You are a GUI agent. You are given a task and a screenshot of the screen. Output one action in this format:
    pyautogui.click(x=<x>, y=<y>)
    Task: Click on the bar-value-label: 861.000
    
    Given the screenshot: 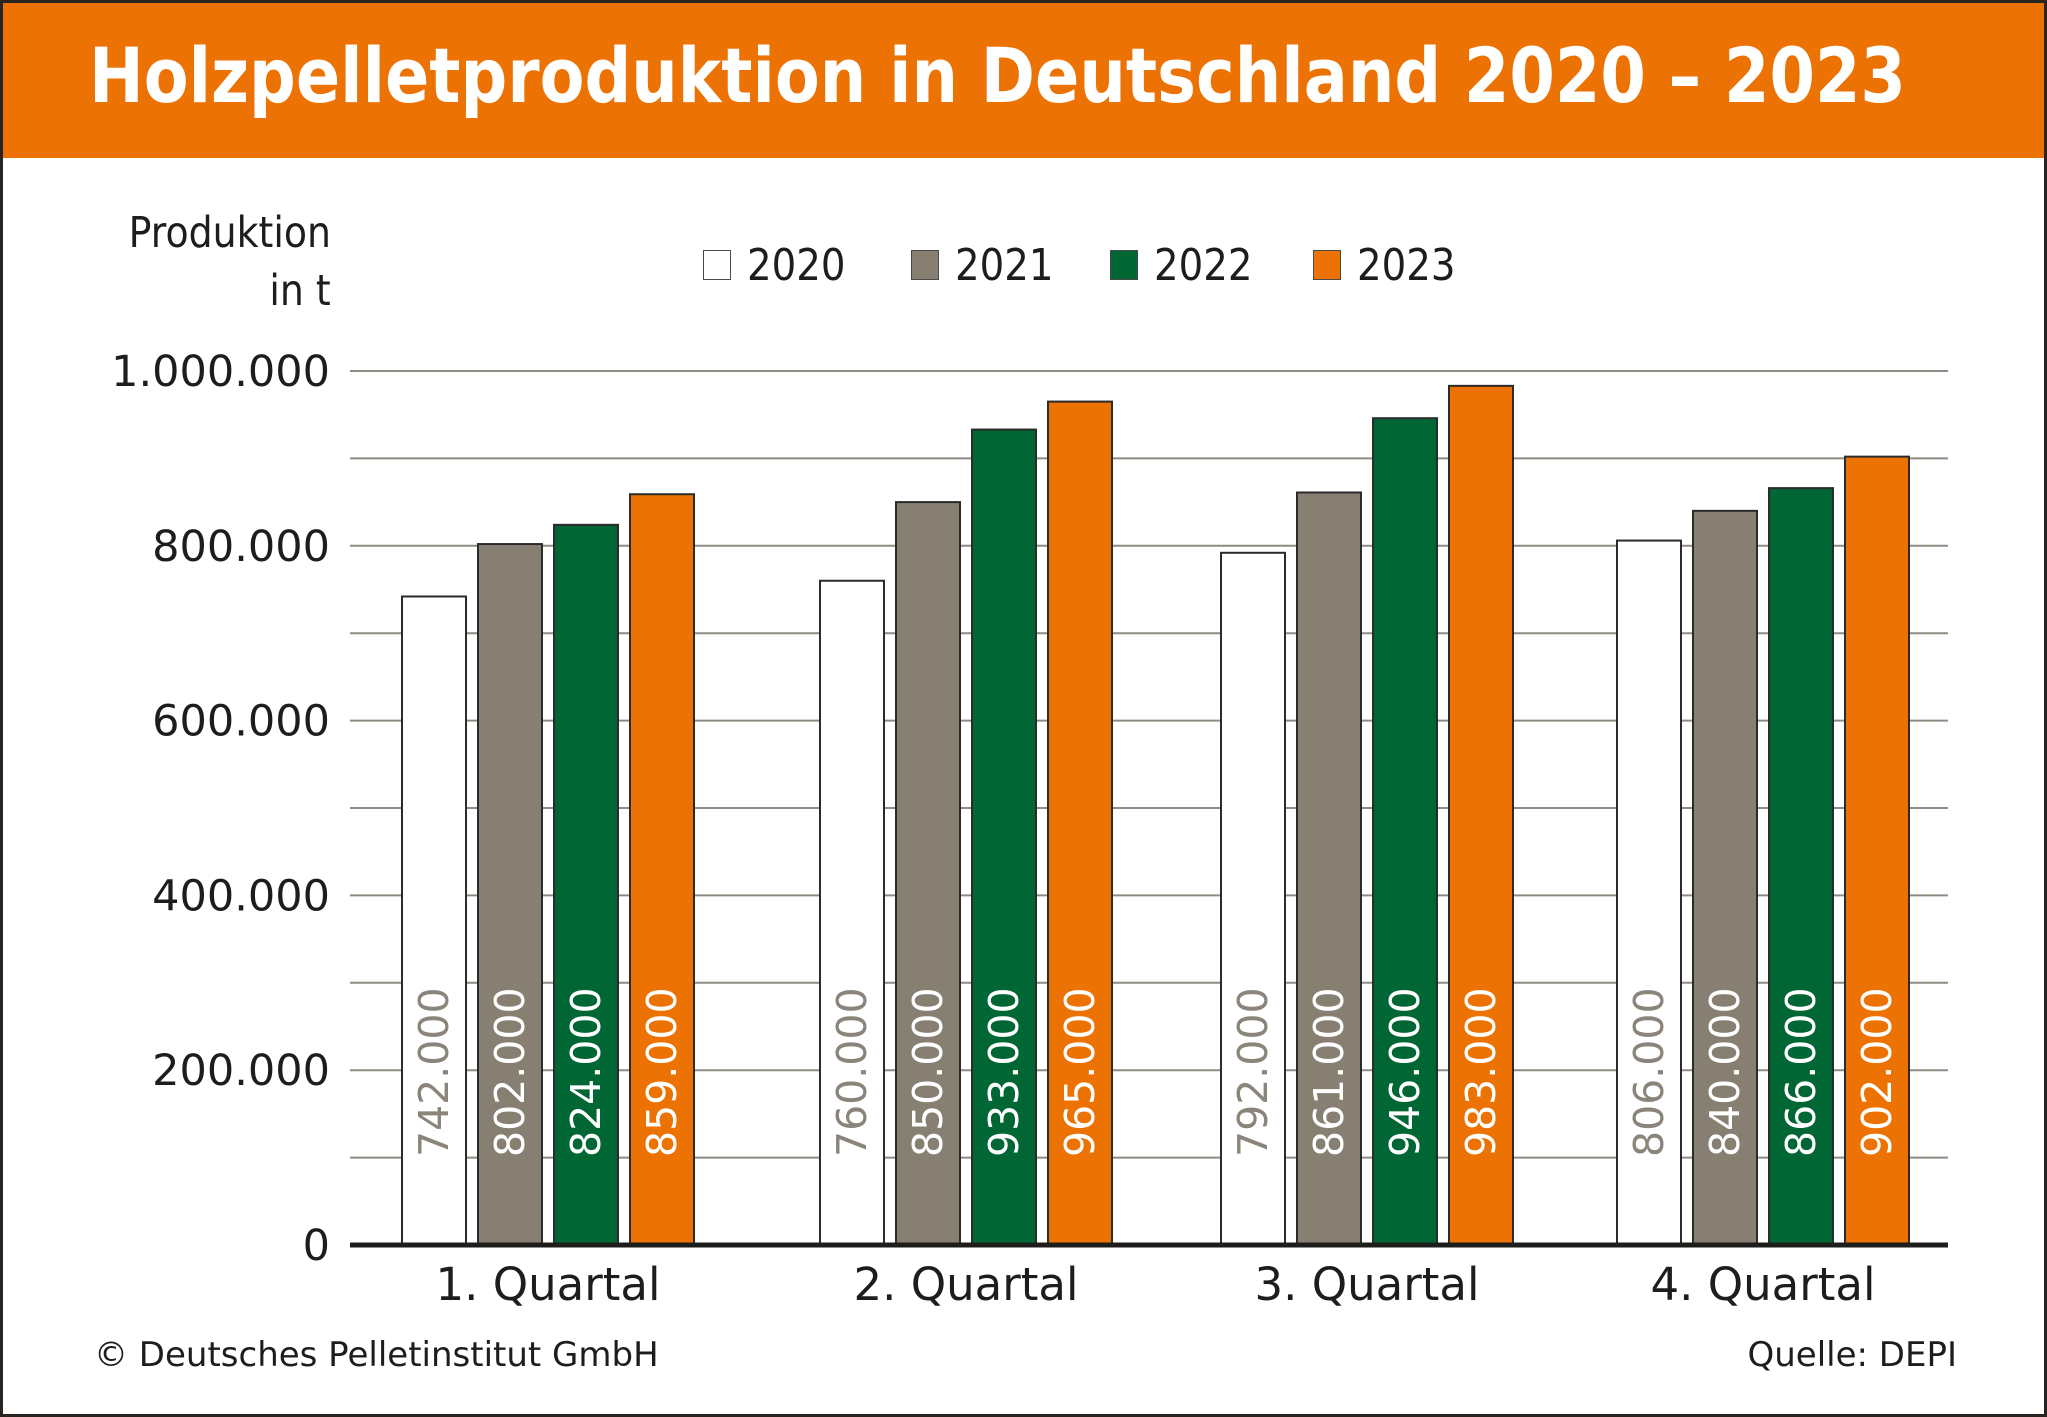 What is the action you would take?
    pyautogui.click(x=1329, y=1072)
    